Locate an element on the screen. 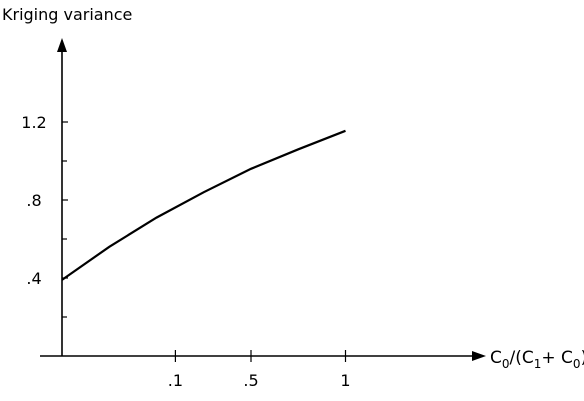  x-tick-label: 1 is located at coordinates (345, 380).